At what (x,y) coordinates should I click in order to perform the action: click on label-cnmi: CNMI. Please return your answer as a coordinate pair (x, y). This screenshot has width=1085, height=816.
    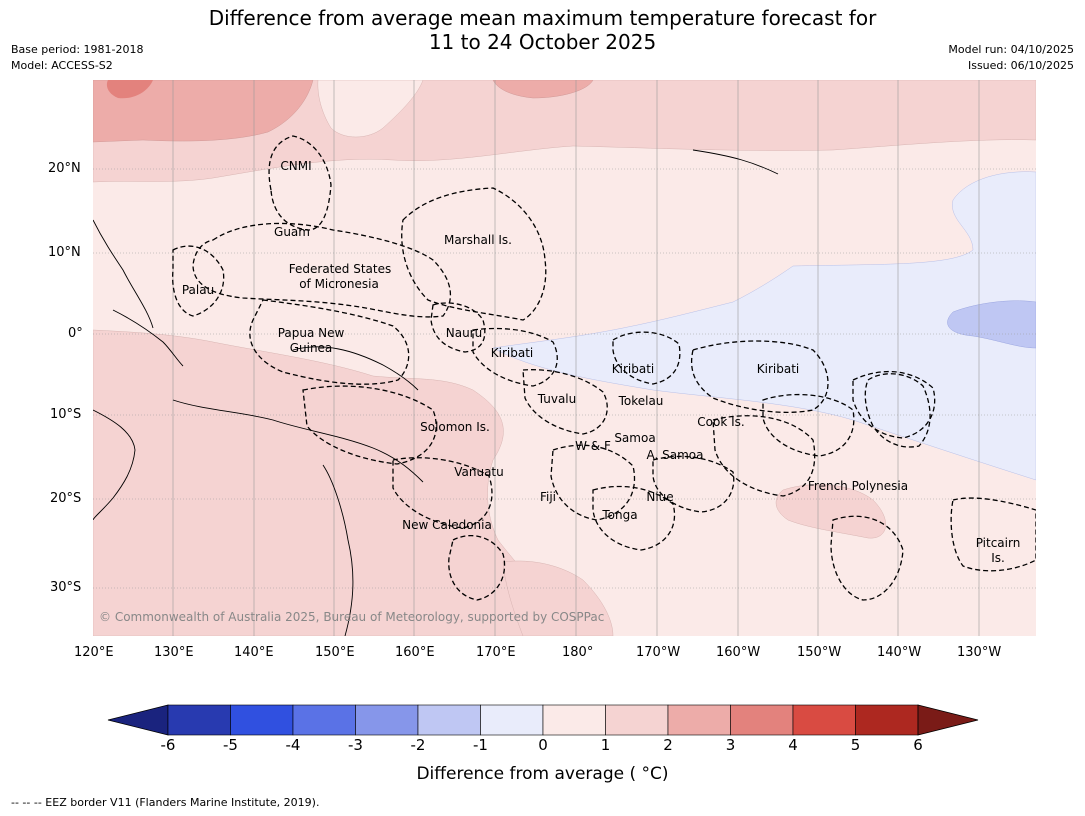
    Looking at the image, I should click on (295, 166).